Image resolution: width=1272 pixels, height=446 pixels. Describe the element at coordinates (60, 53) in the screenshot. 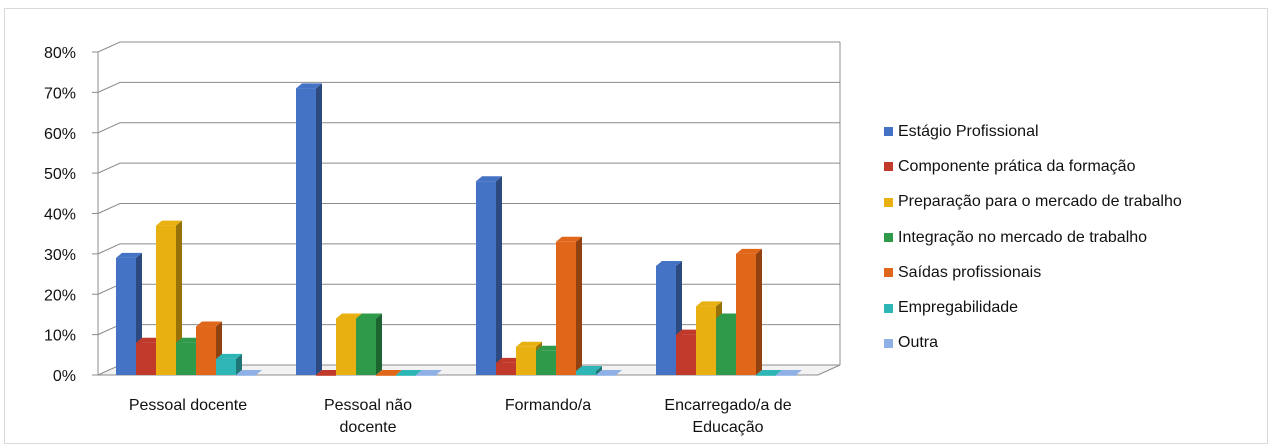

I see `y-tick-label: 80%` at that location.